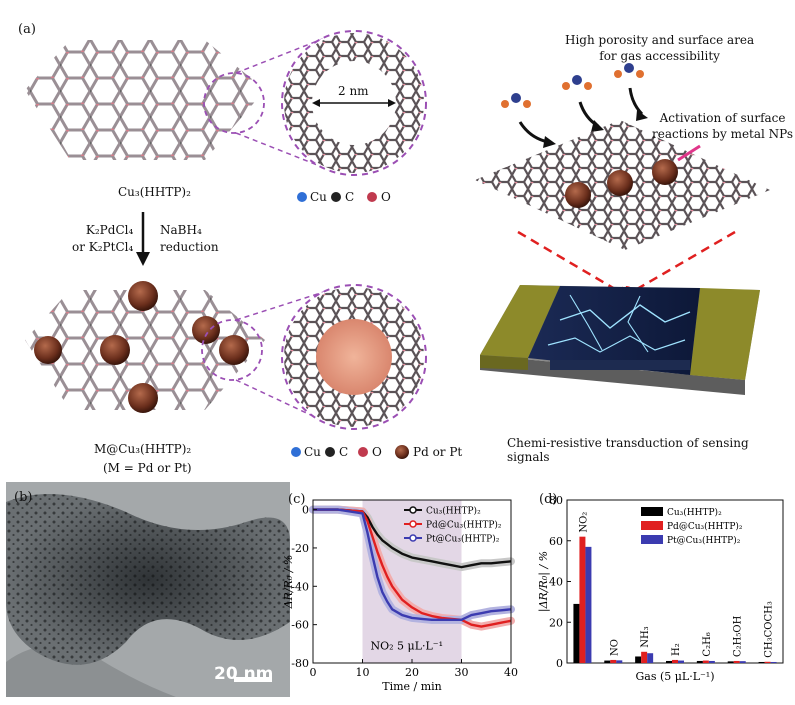 The height and width of the screenshot is (705, 795). What do you see at coordinates (676, 649) in the screenshot?
I see `category-label-3: H₂` at bounding box center [676, 649].